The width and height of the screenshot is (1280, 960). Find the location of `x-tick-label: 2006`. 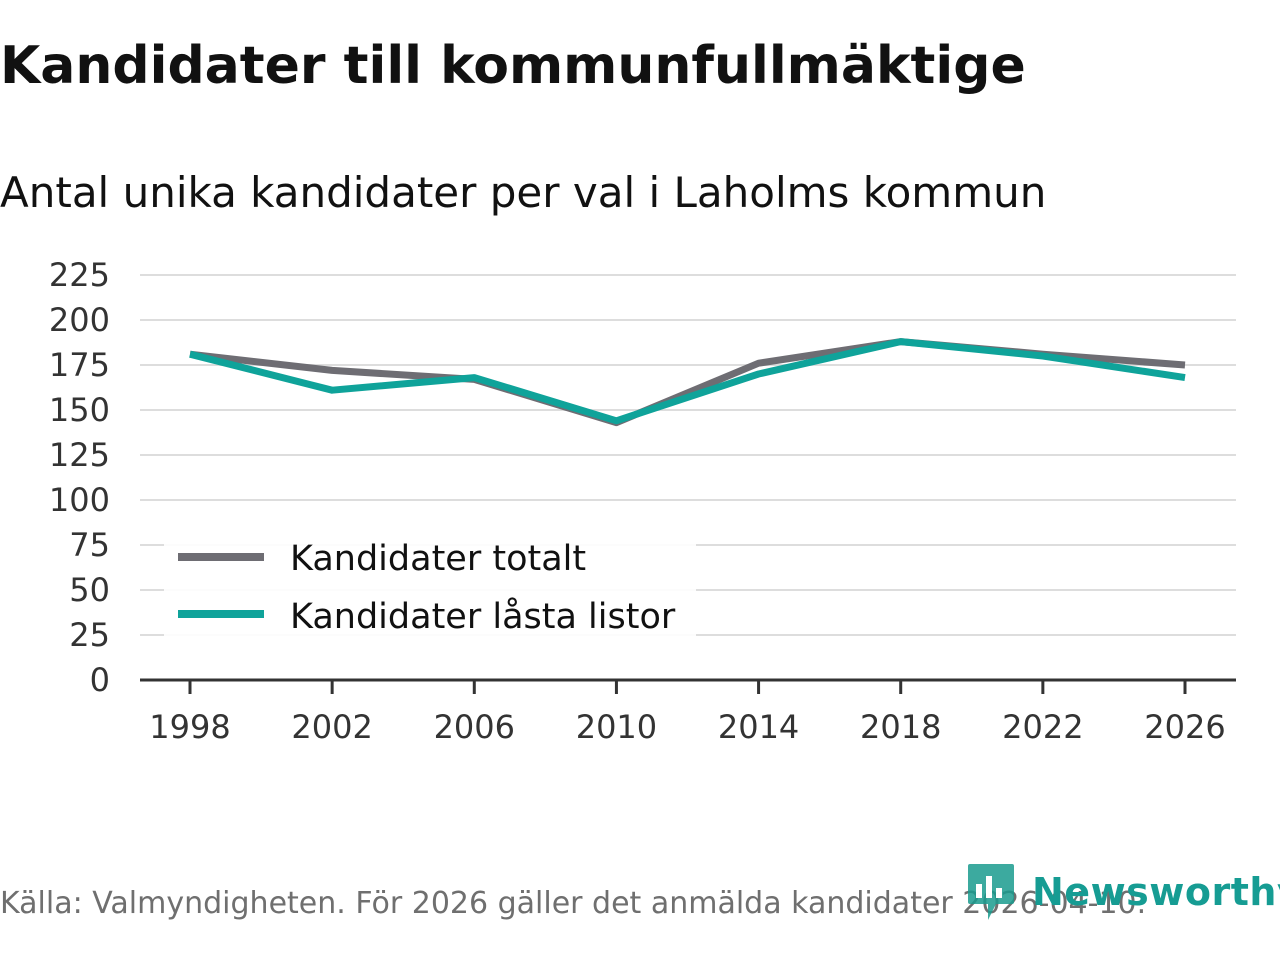

x-tick-label: 2006 is located at coordinates (474, 727).